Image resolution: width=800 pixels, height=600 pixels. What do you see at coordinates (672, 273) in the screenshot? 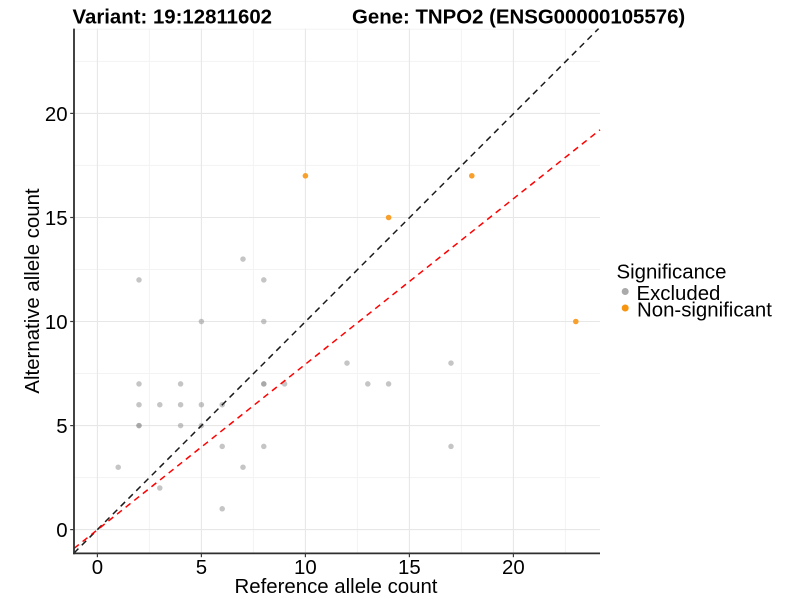
I see `svg-text: Significance` at bounding box center [672, 273].